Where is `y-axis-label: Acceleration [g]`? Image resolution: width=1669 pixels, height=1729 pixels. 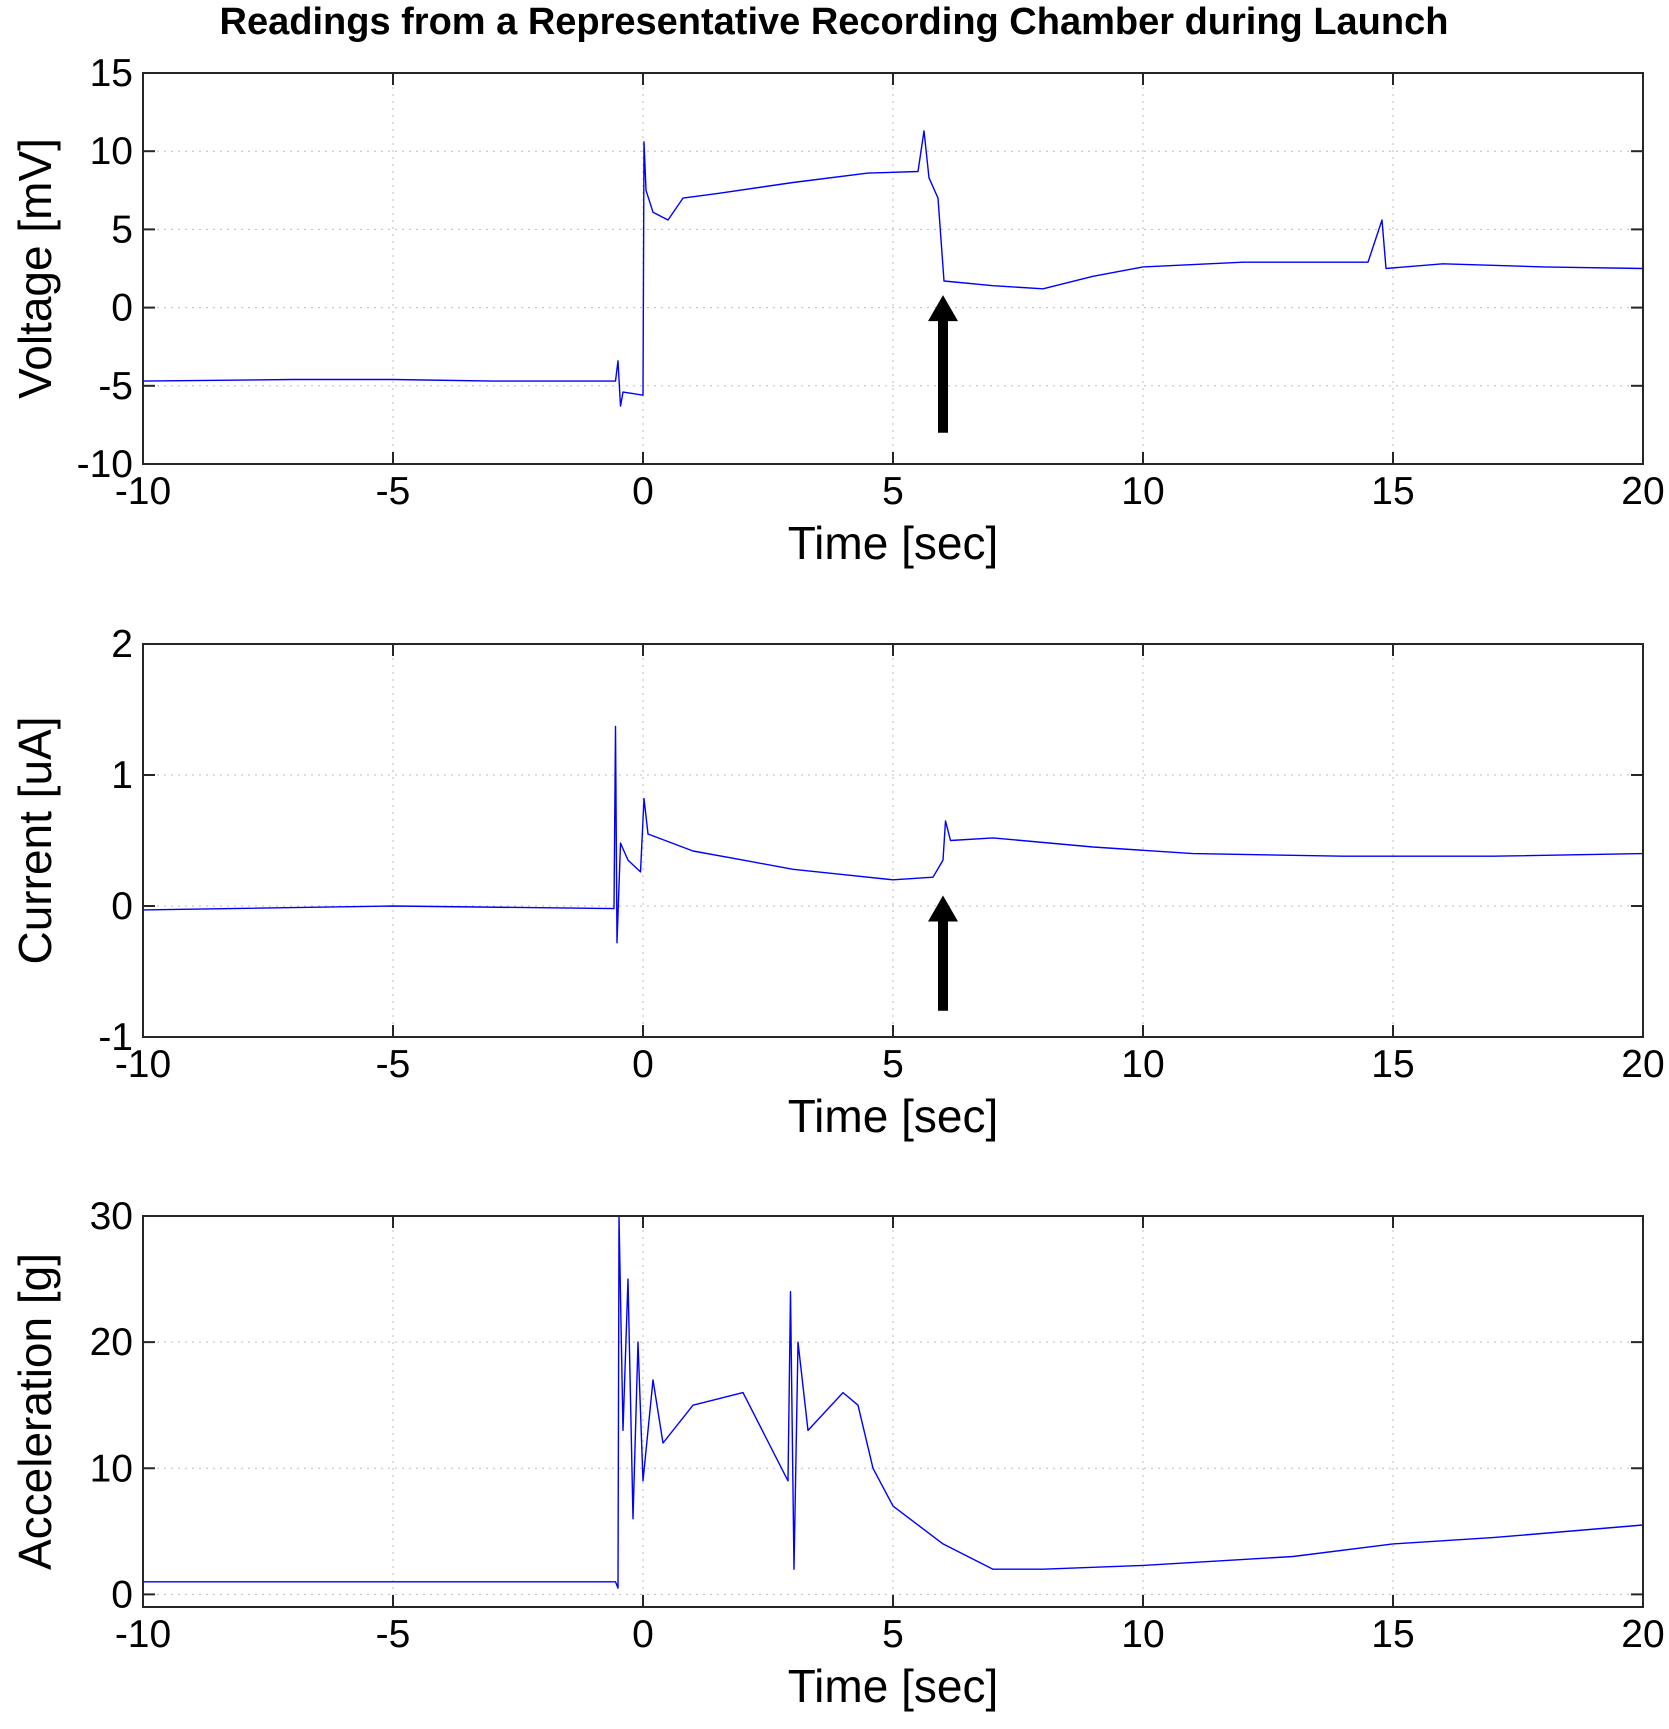 y-axis-label: Acceleration [g] is located at coordinates (35, 1411).